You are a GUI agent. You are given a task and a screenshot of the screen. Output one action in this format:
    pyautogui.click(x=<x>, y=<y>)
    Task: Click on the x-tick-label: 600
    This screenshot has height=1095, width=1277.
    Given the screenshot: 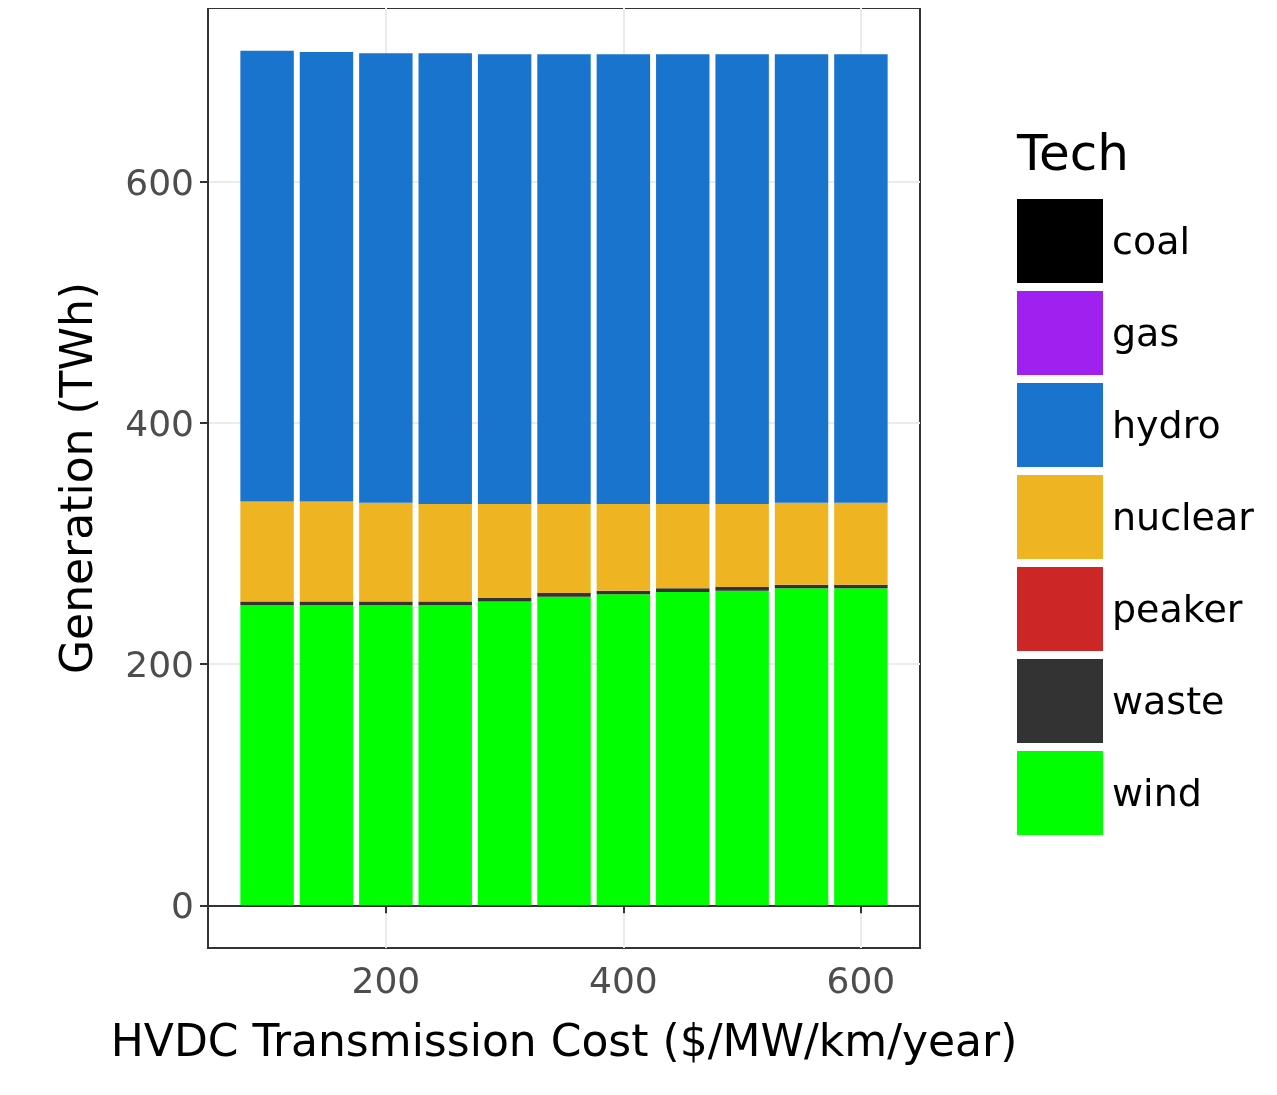 What is the action you would take?
    pyautogui.click(x=861, y=980)
    